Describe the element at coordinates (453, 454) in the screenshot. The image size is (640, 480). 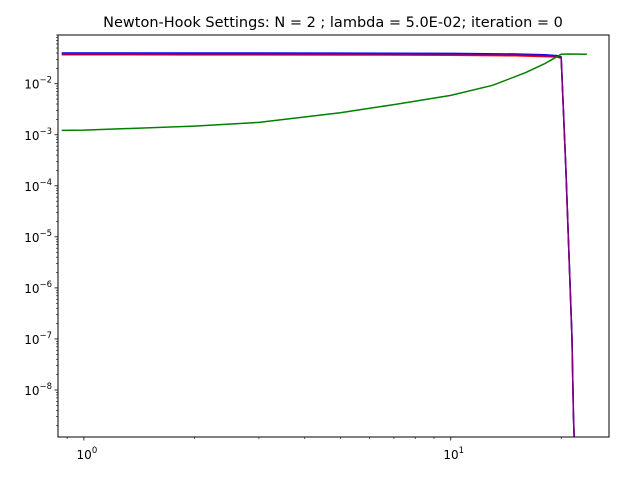
I see `x-tick-label: 10¹` at that location.